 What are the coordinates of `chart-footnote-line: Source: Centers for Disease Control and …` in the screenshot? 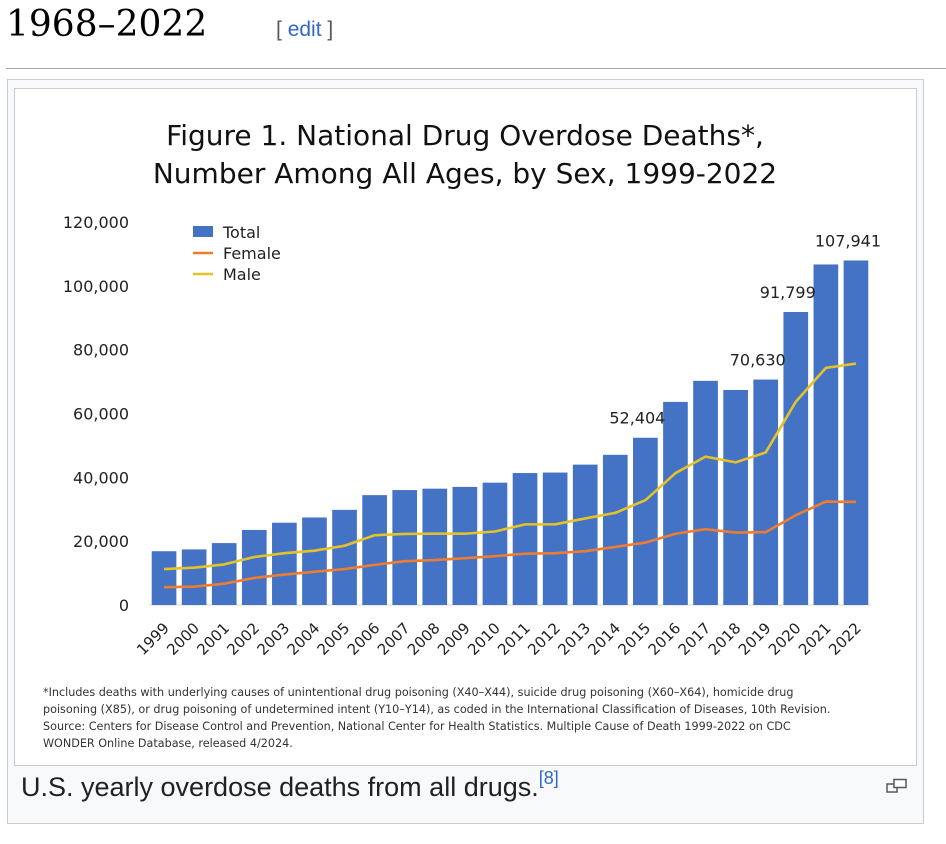 It's located at (417, 726).